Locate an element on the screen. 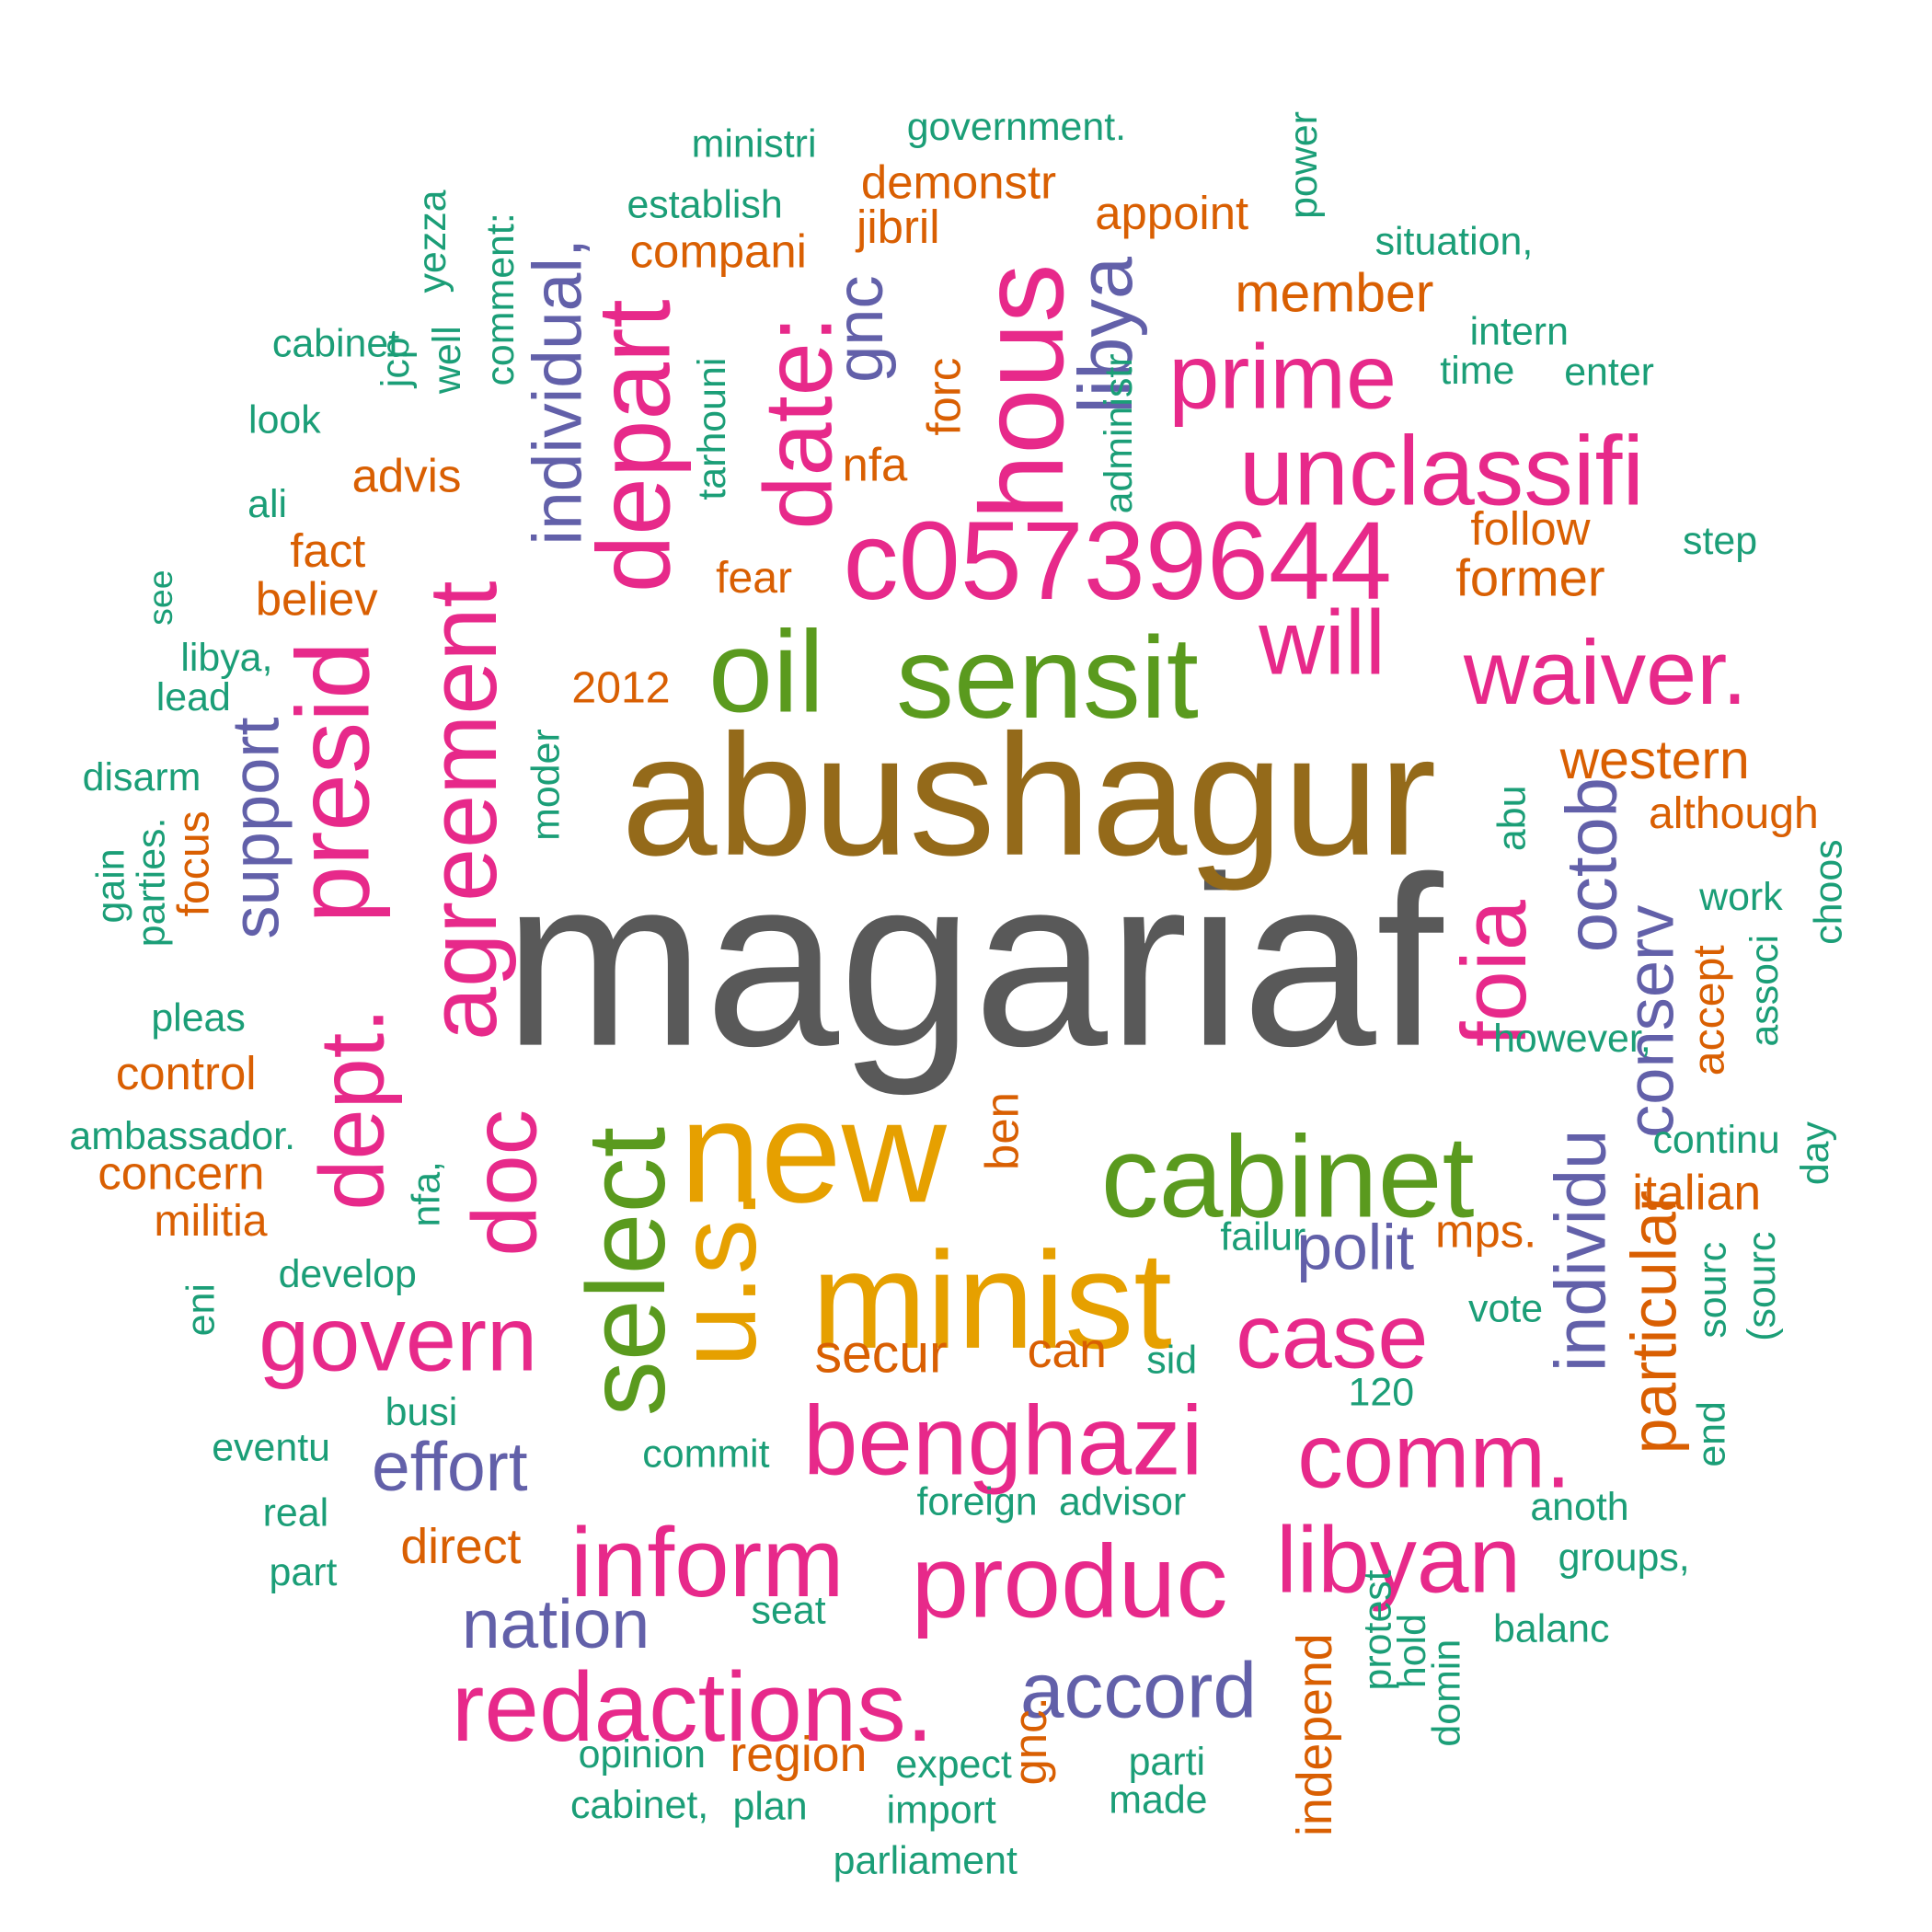 The image size is (1932, 1932). word-57: focus is located at coordinates (193, 863).